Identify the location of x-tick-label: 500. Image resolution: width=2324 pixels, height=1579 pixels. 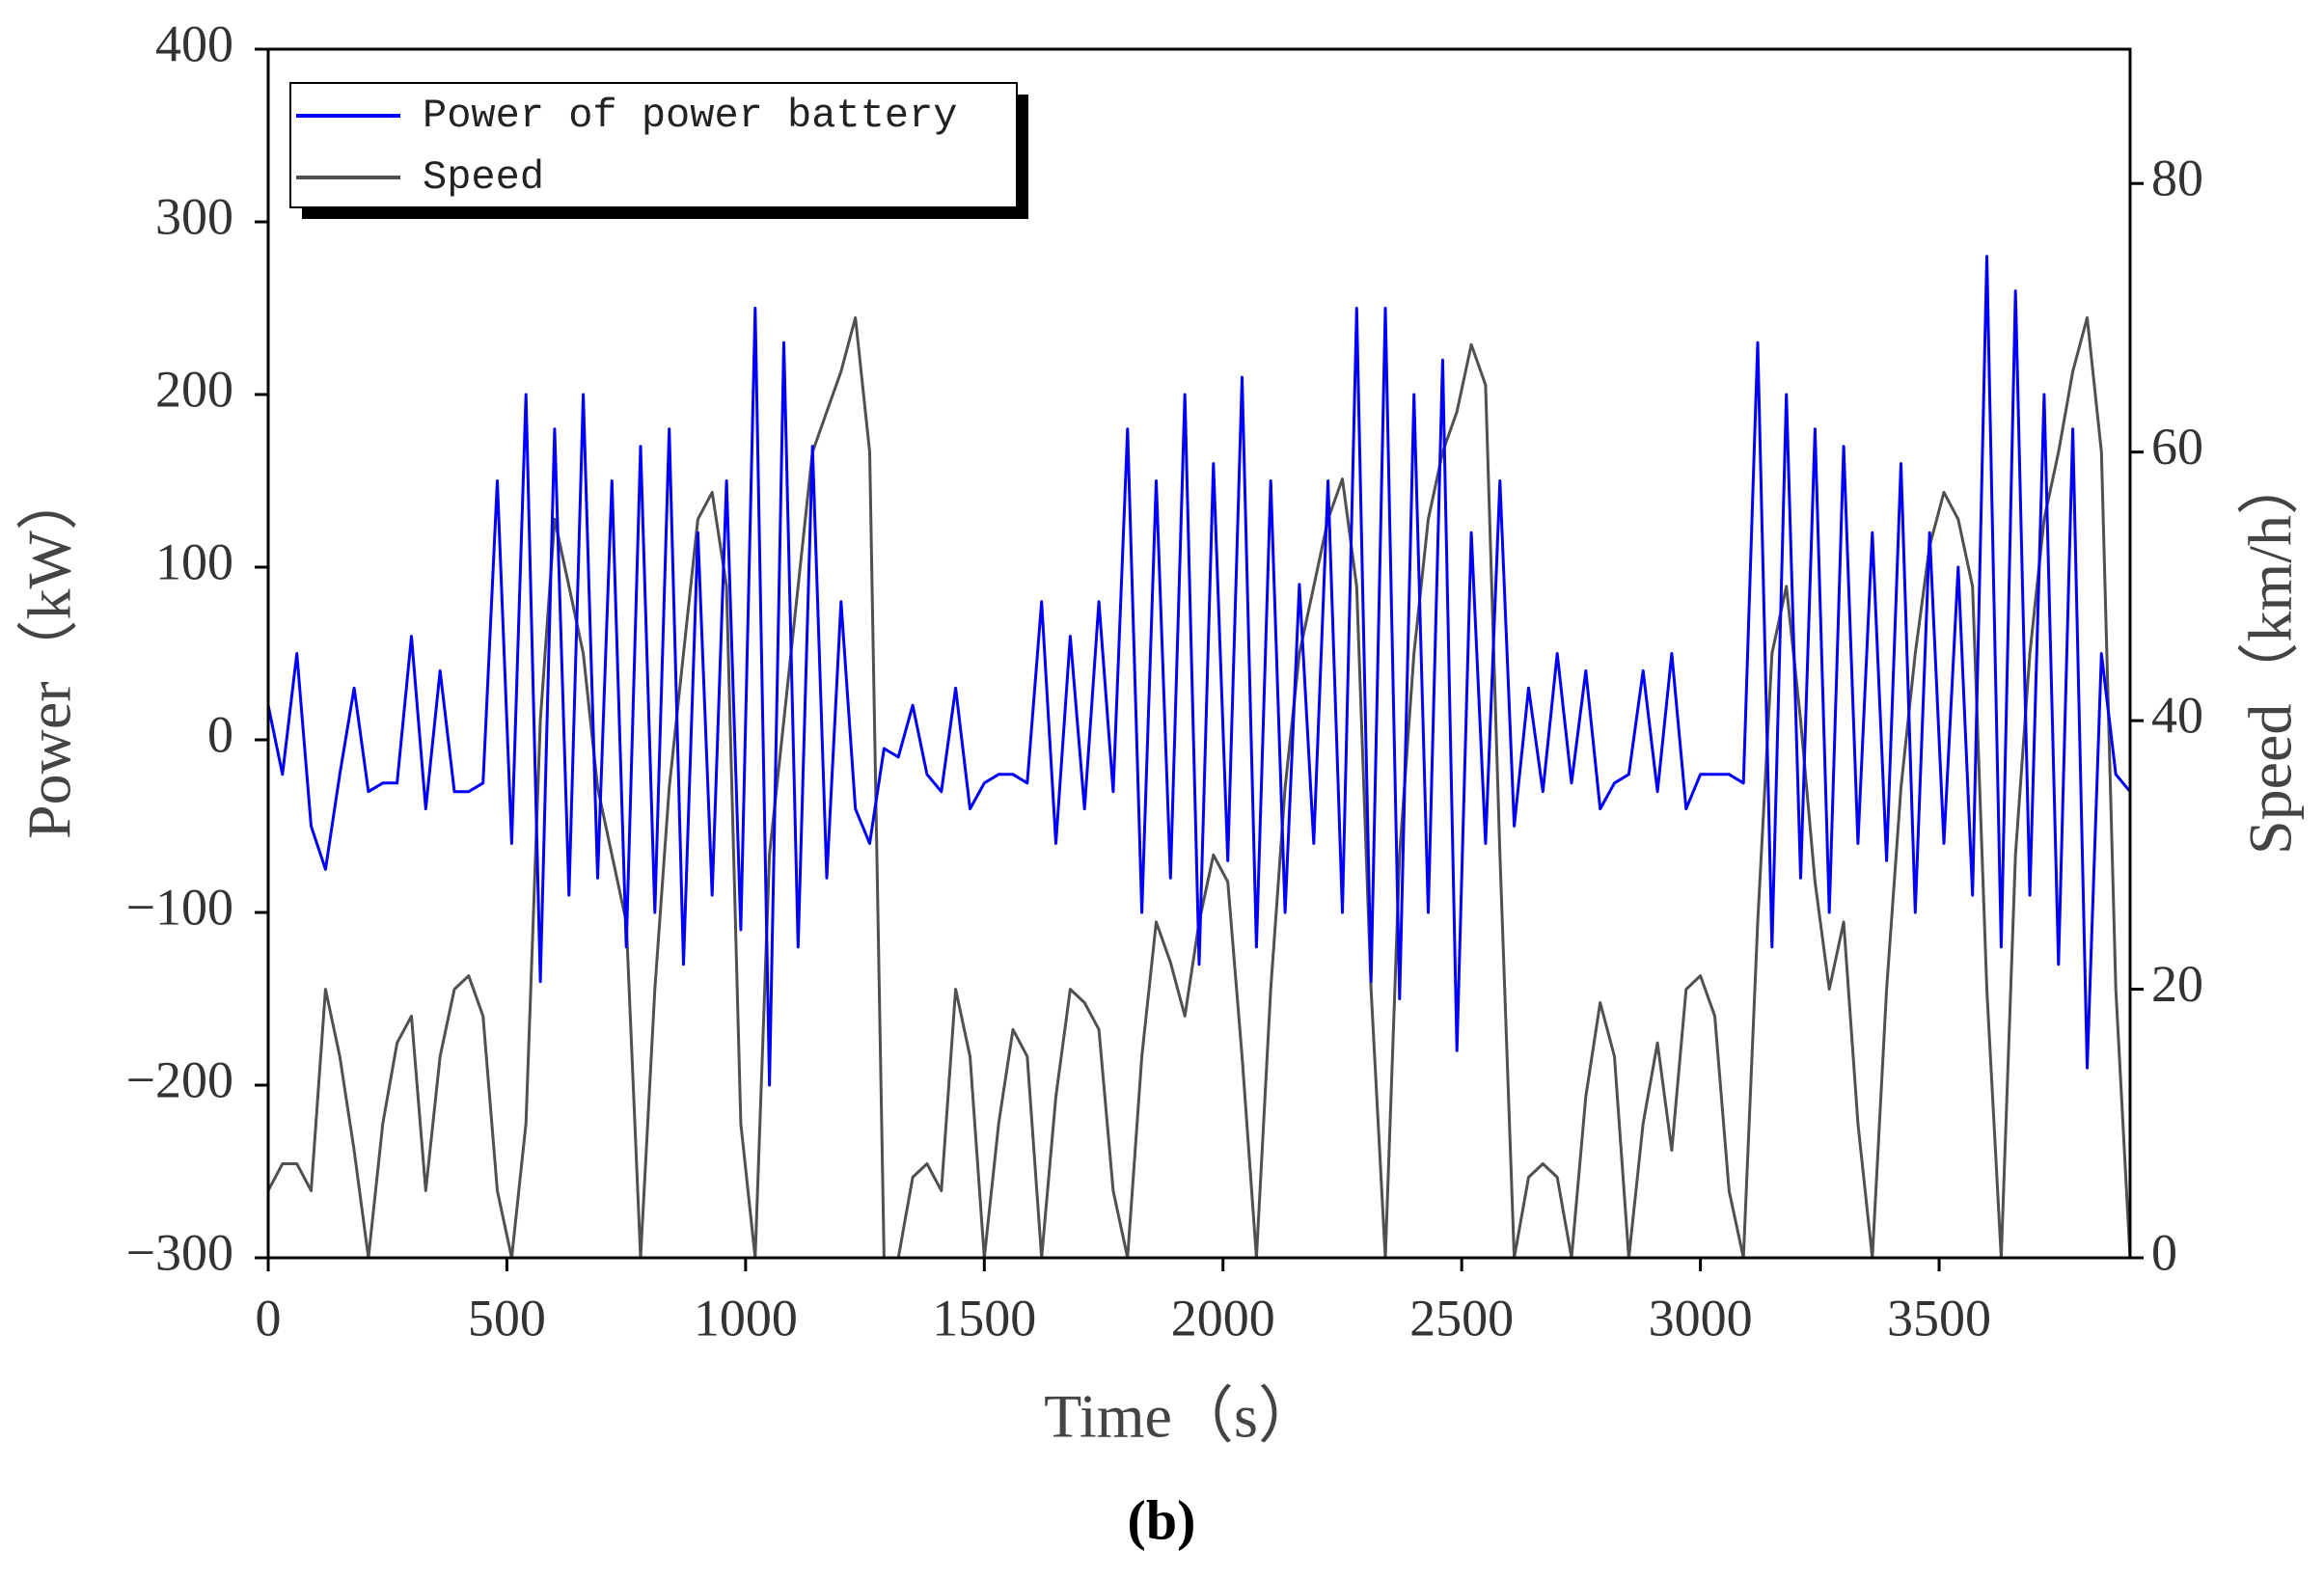
(507, 1318).